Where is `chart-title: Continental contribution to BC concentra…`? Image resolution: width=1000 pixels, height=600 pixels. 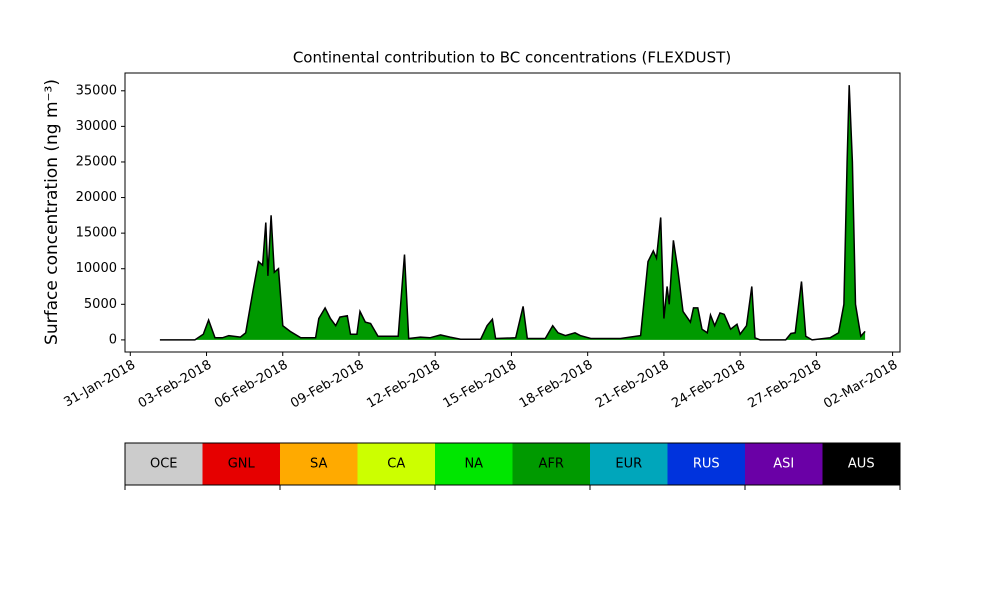
chart-title: Continental contribution to BC concentra… is located at coordinates (512, 58).